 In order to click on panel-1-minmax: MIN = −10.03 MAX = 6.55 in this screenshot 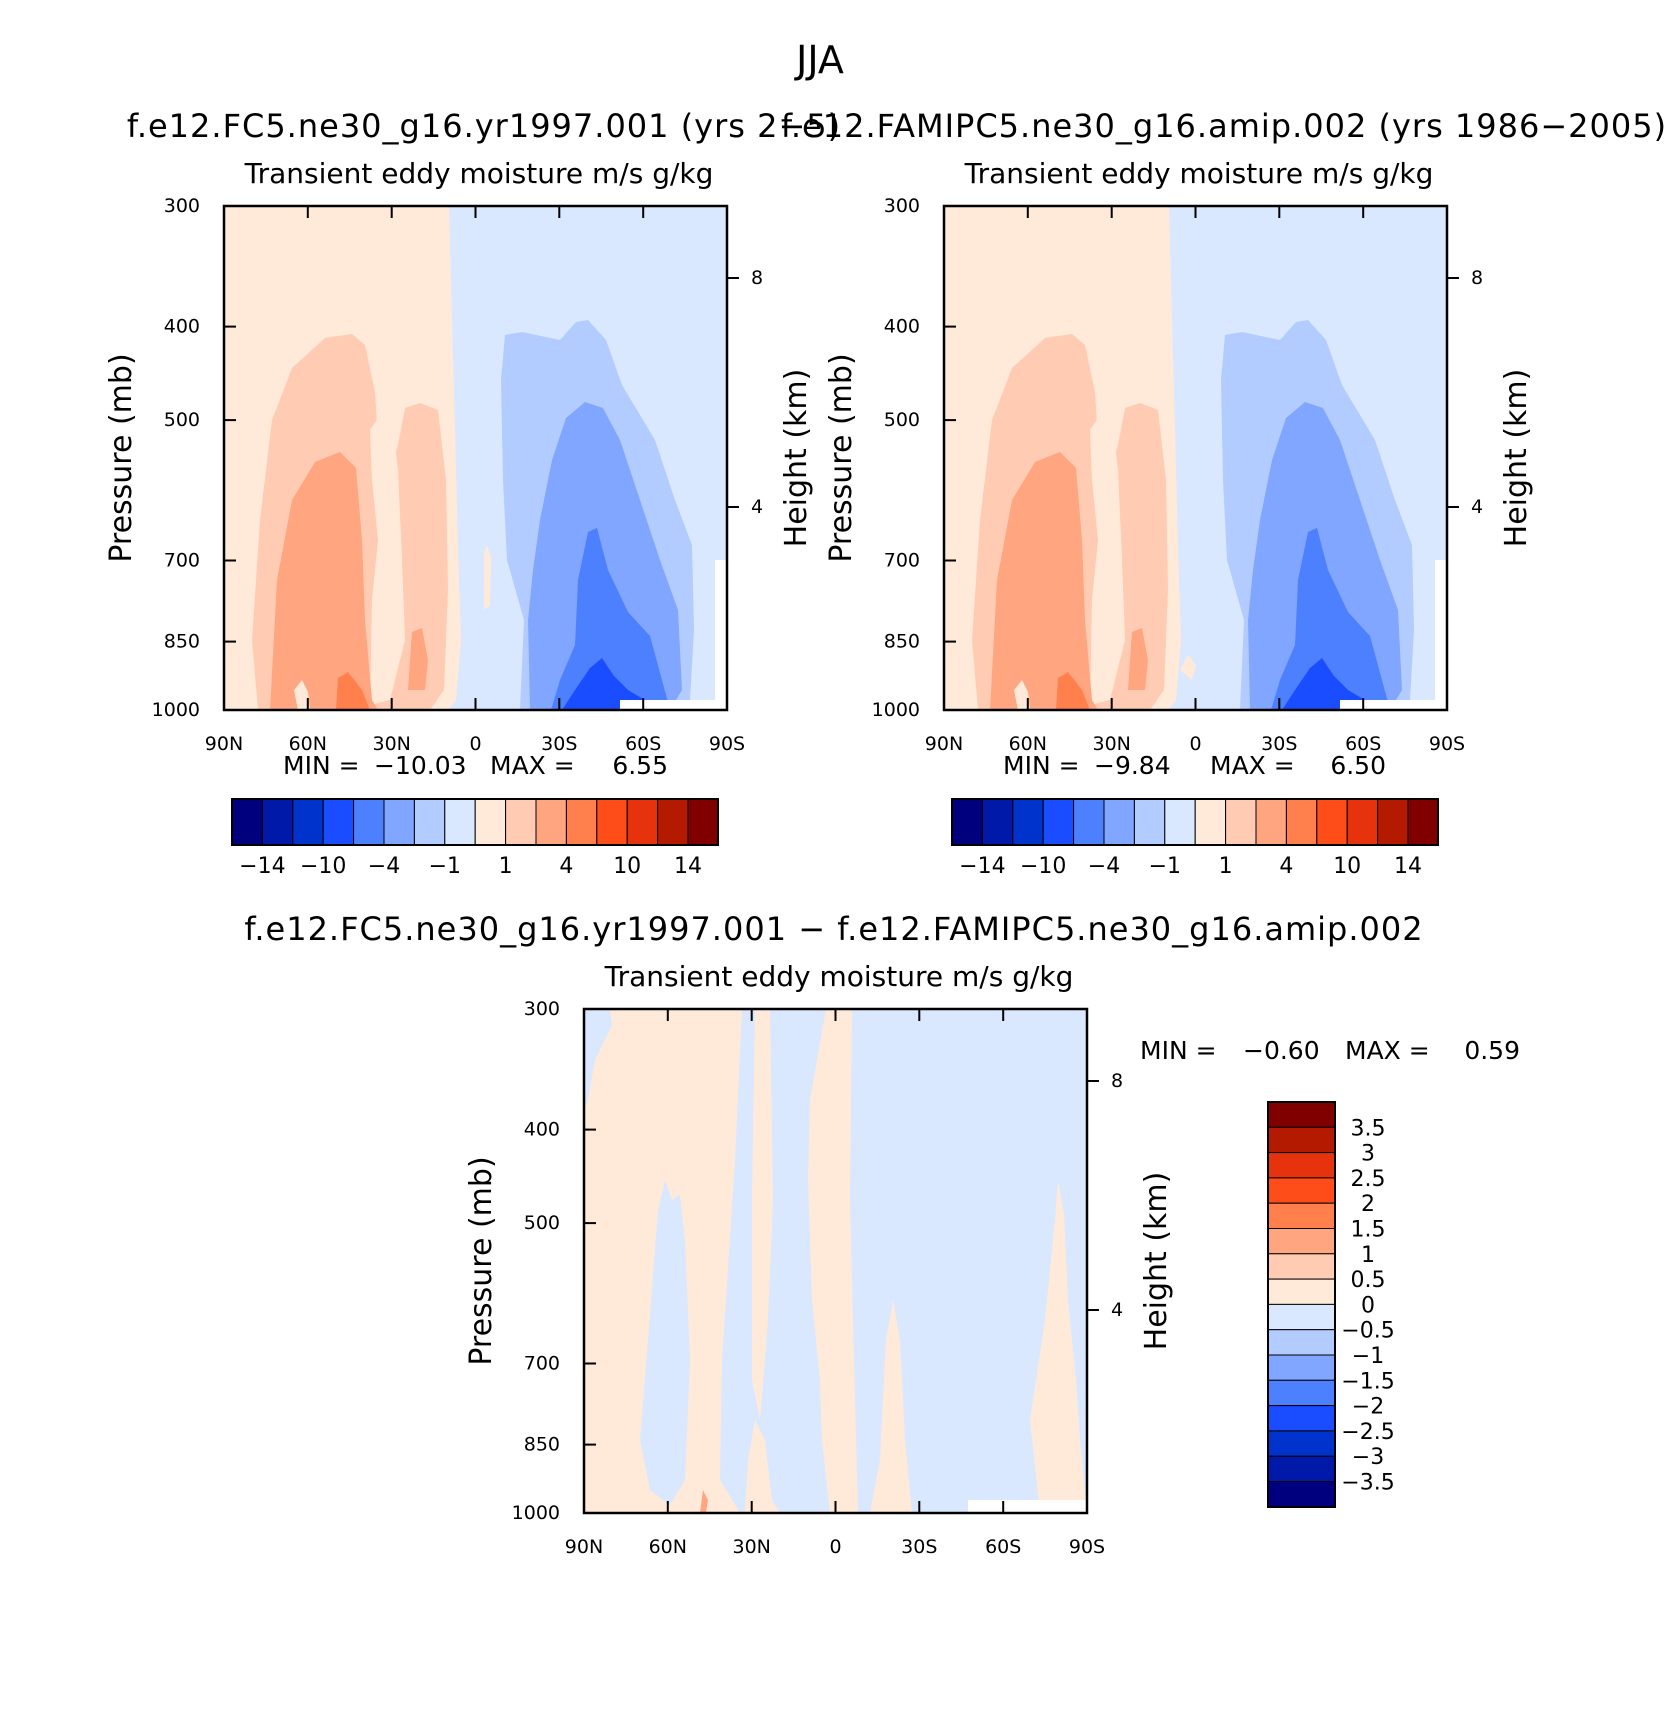, I will do `click(475, 765)`.